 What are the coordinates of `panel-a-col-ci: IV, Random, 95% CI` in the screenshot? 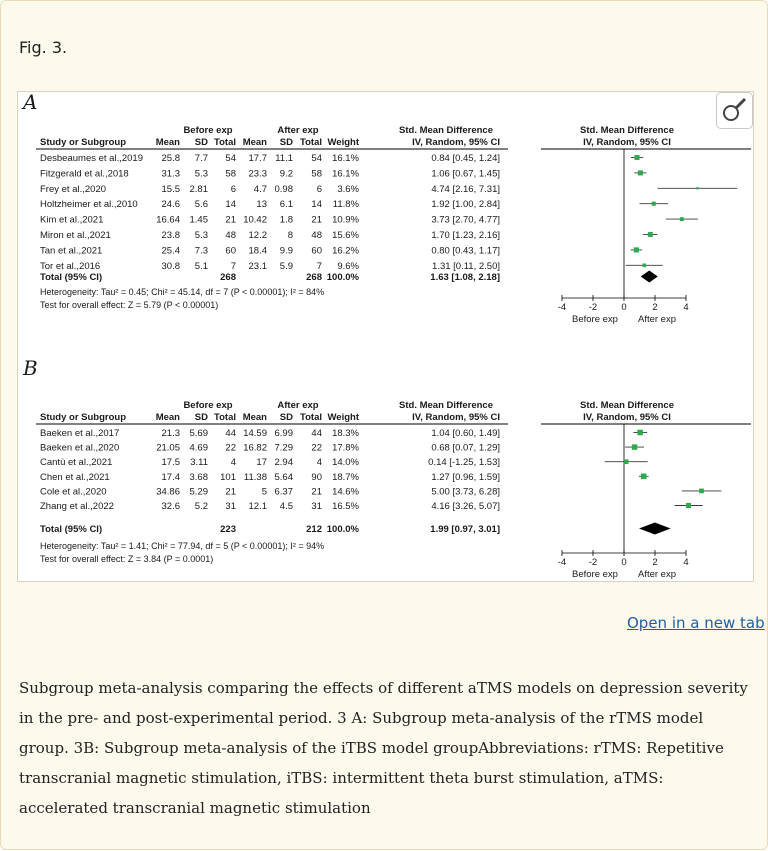 It's located at (456, 142).